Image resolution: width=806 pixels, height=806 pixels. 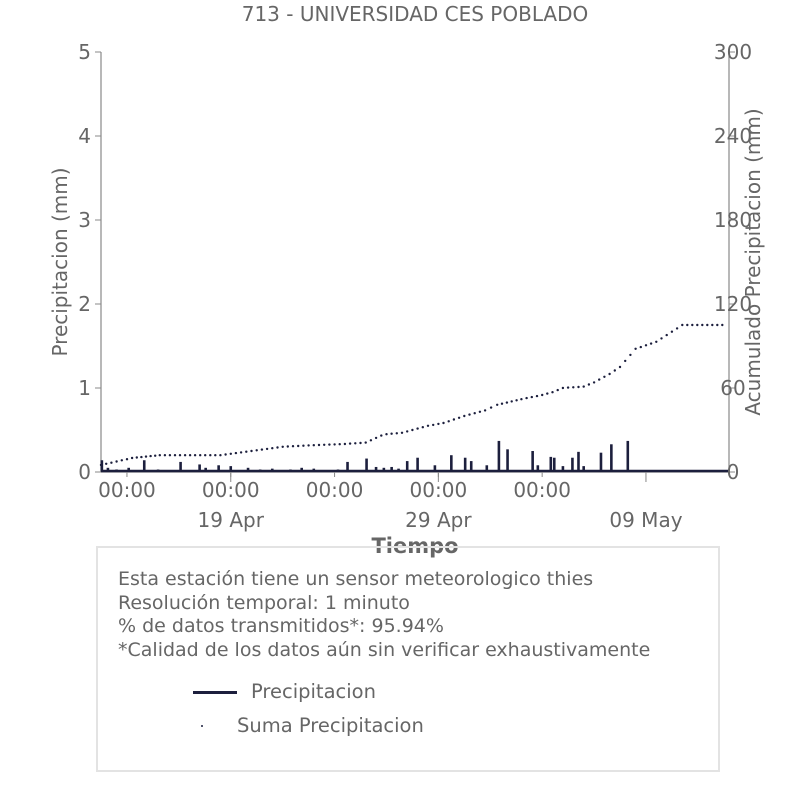 I want to click on x-major-tick-label: 29 Apr, so click(x=438, y=520).